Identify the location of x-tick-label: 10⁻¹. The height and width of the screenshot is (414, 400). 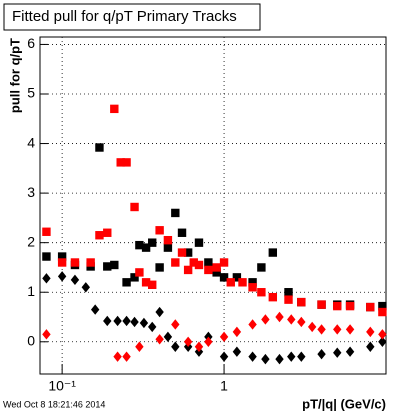
(62, 386).